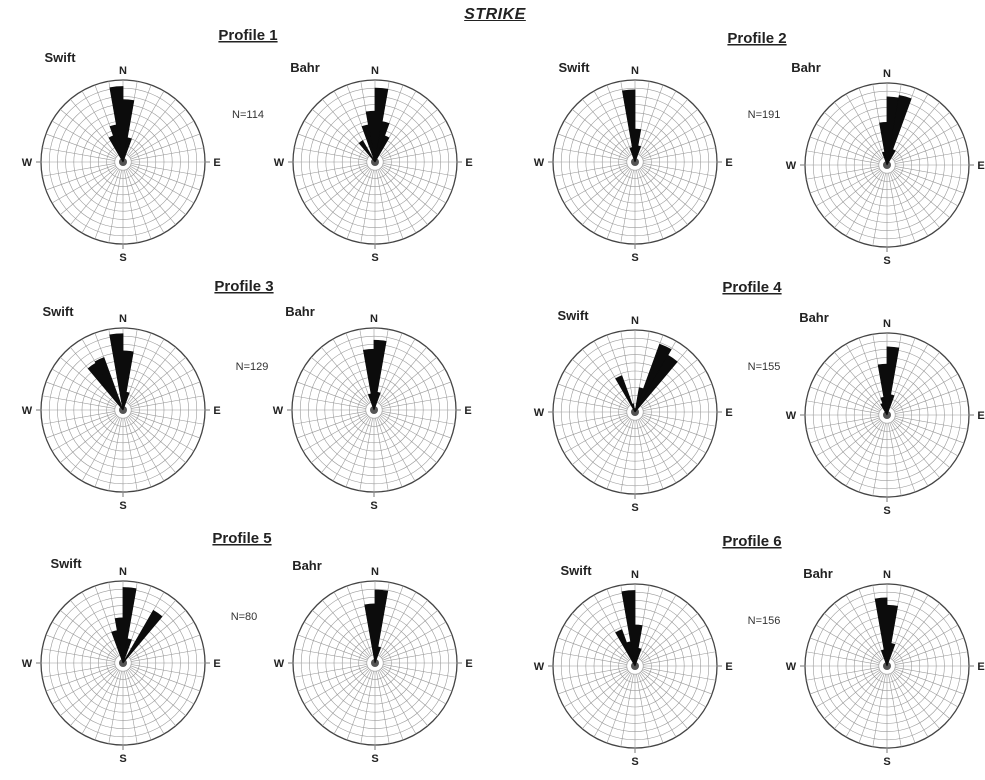  I want to click on profile-panel-4: Profile 4 N=155 Swift N S E W Bahr N S E W, so click(759, 398).